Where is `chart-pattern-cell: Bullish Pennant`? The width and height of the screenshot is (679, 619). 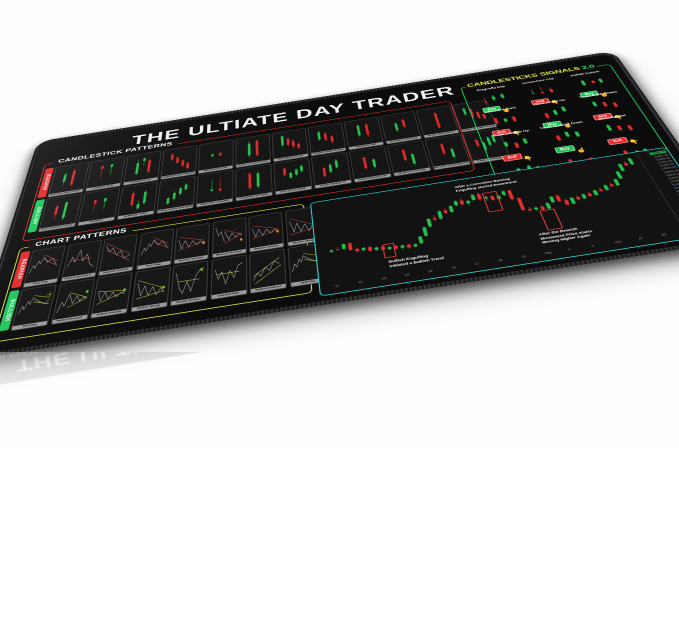 chart-pattern-cell: Bullish Pennant is located at coordinates (72, 302).